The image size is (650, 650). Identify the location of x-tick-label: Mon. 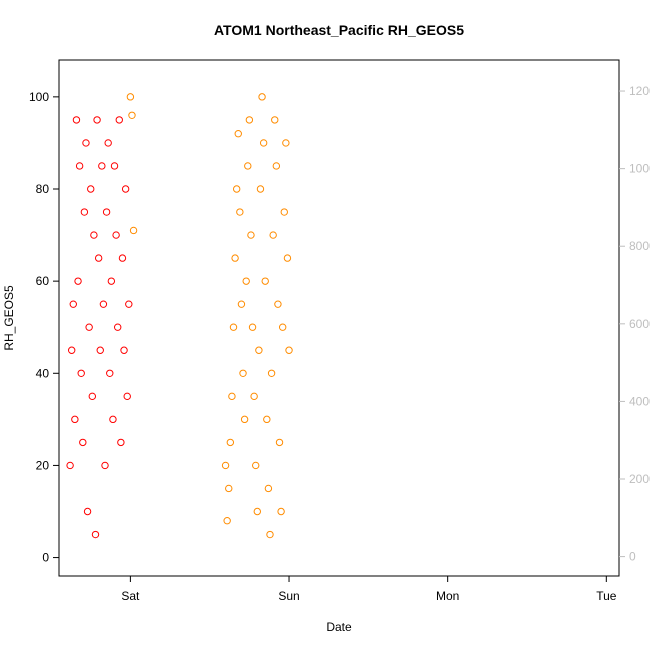
(447, 596).